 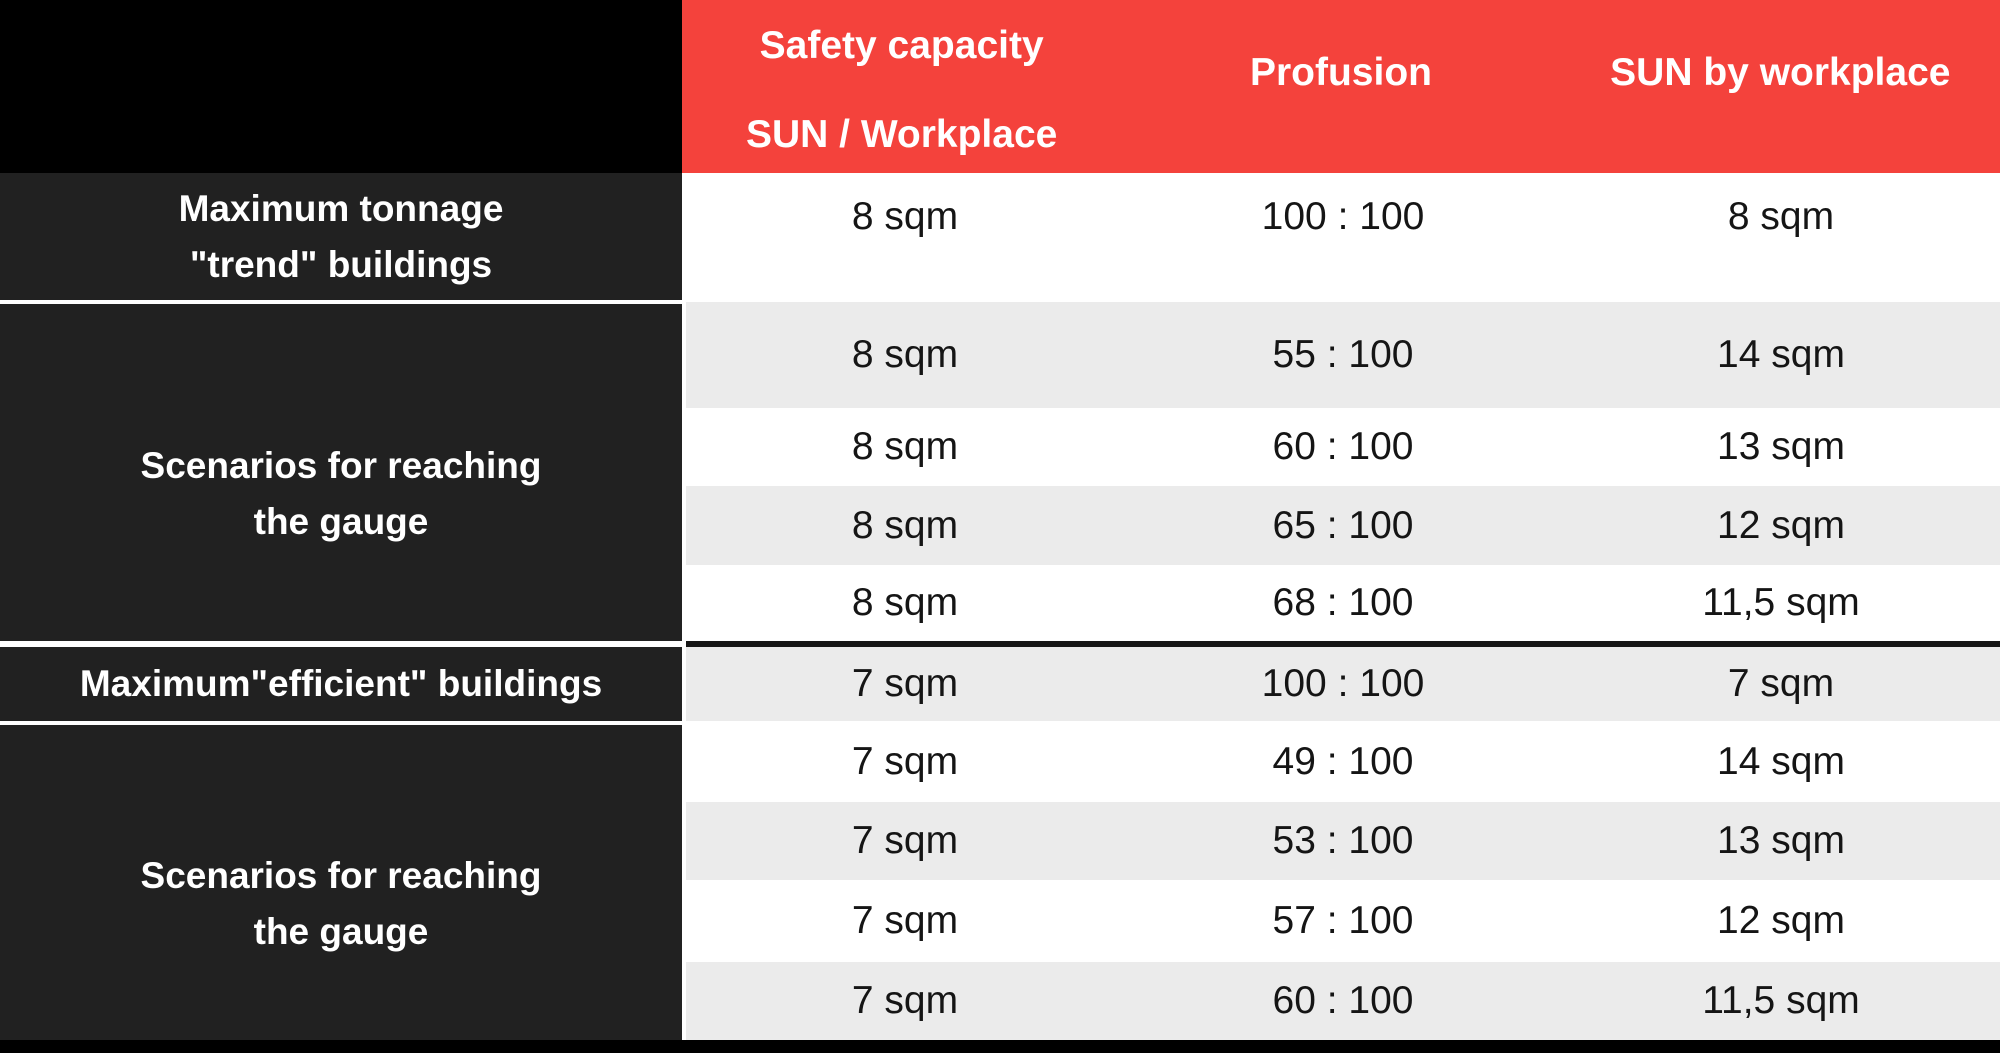 I want to click on row-label-scenarios-1: Scenarios for reaching the gauge, so click(x=341, y=472).